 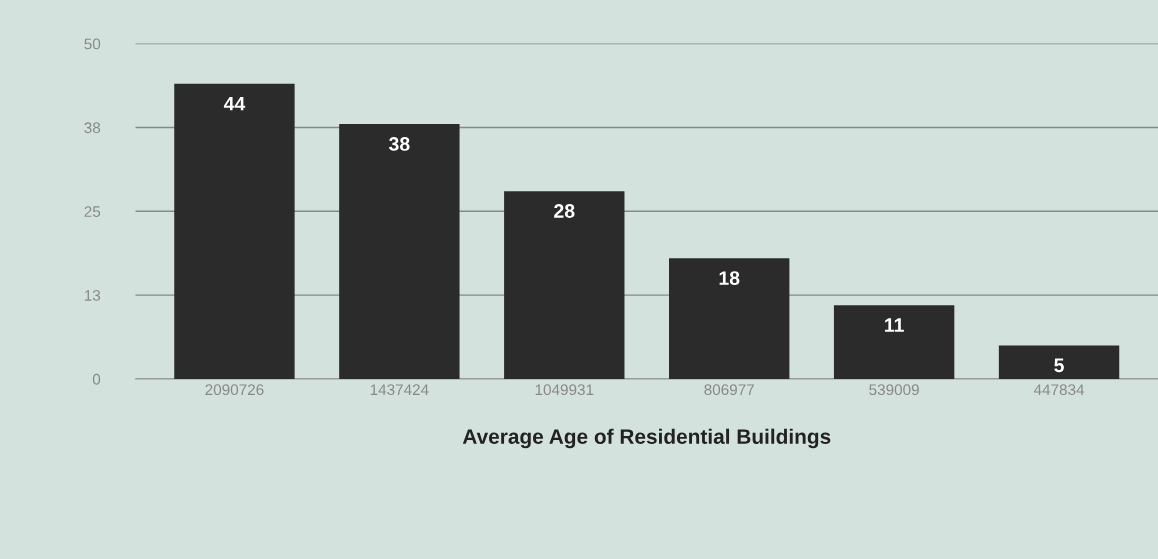 I want to click on x-tick-label: 806977, so click(x=729, y=390).